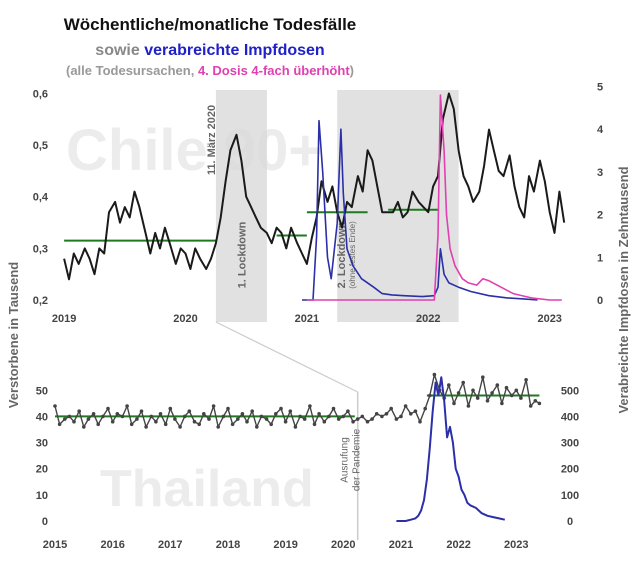 The width and height of the screenshot is (640, 568). Describe the element at coordinates (623, 289) in the screenshot. I see `right-axis-label: Verabreichte Impfdosen in Zehntausend` at that location.